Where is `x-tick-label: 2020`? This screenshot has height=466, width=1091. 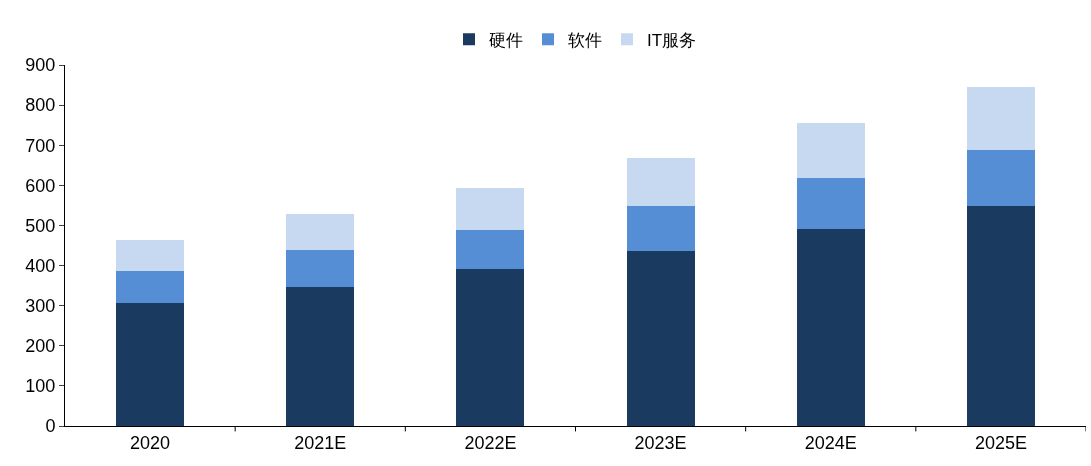
x-tick-label: 2020 is located at coordinates (150, 442).